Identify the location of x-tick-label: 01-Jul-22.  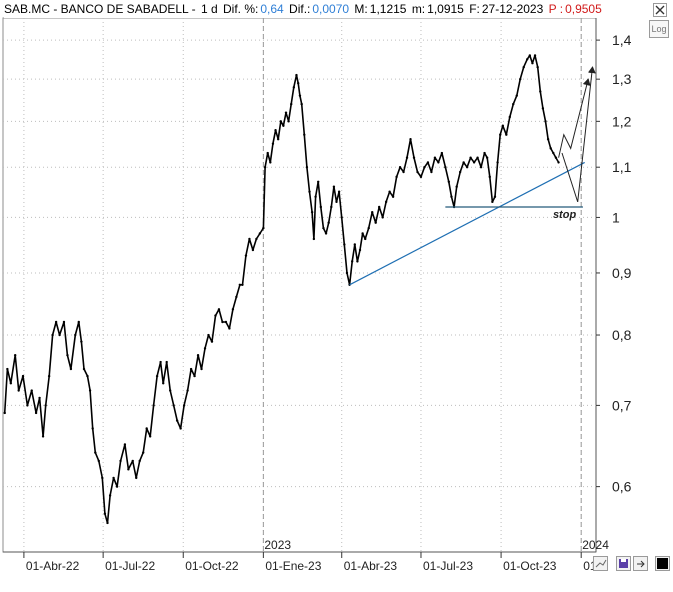
(130, 566).